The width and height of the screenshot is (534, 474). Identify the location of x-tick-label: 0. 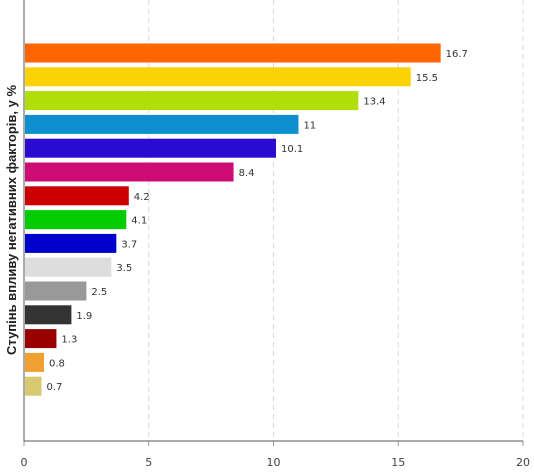
(24, 462).